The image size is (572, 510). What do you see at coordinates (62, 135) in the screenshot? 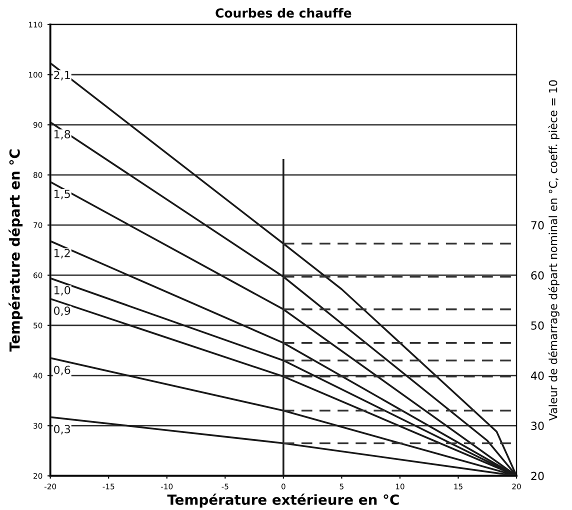
I see `series-label: 1,8` at bounding box center [62, 135].